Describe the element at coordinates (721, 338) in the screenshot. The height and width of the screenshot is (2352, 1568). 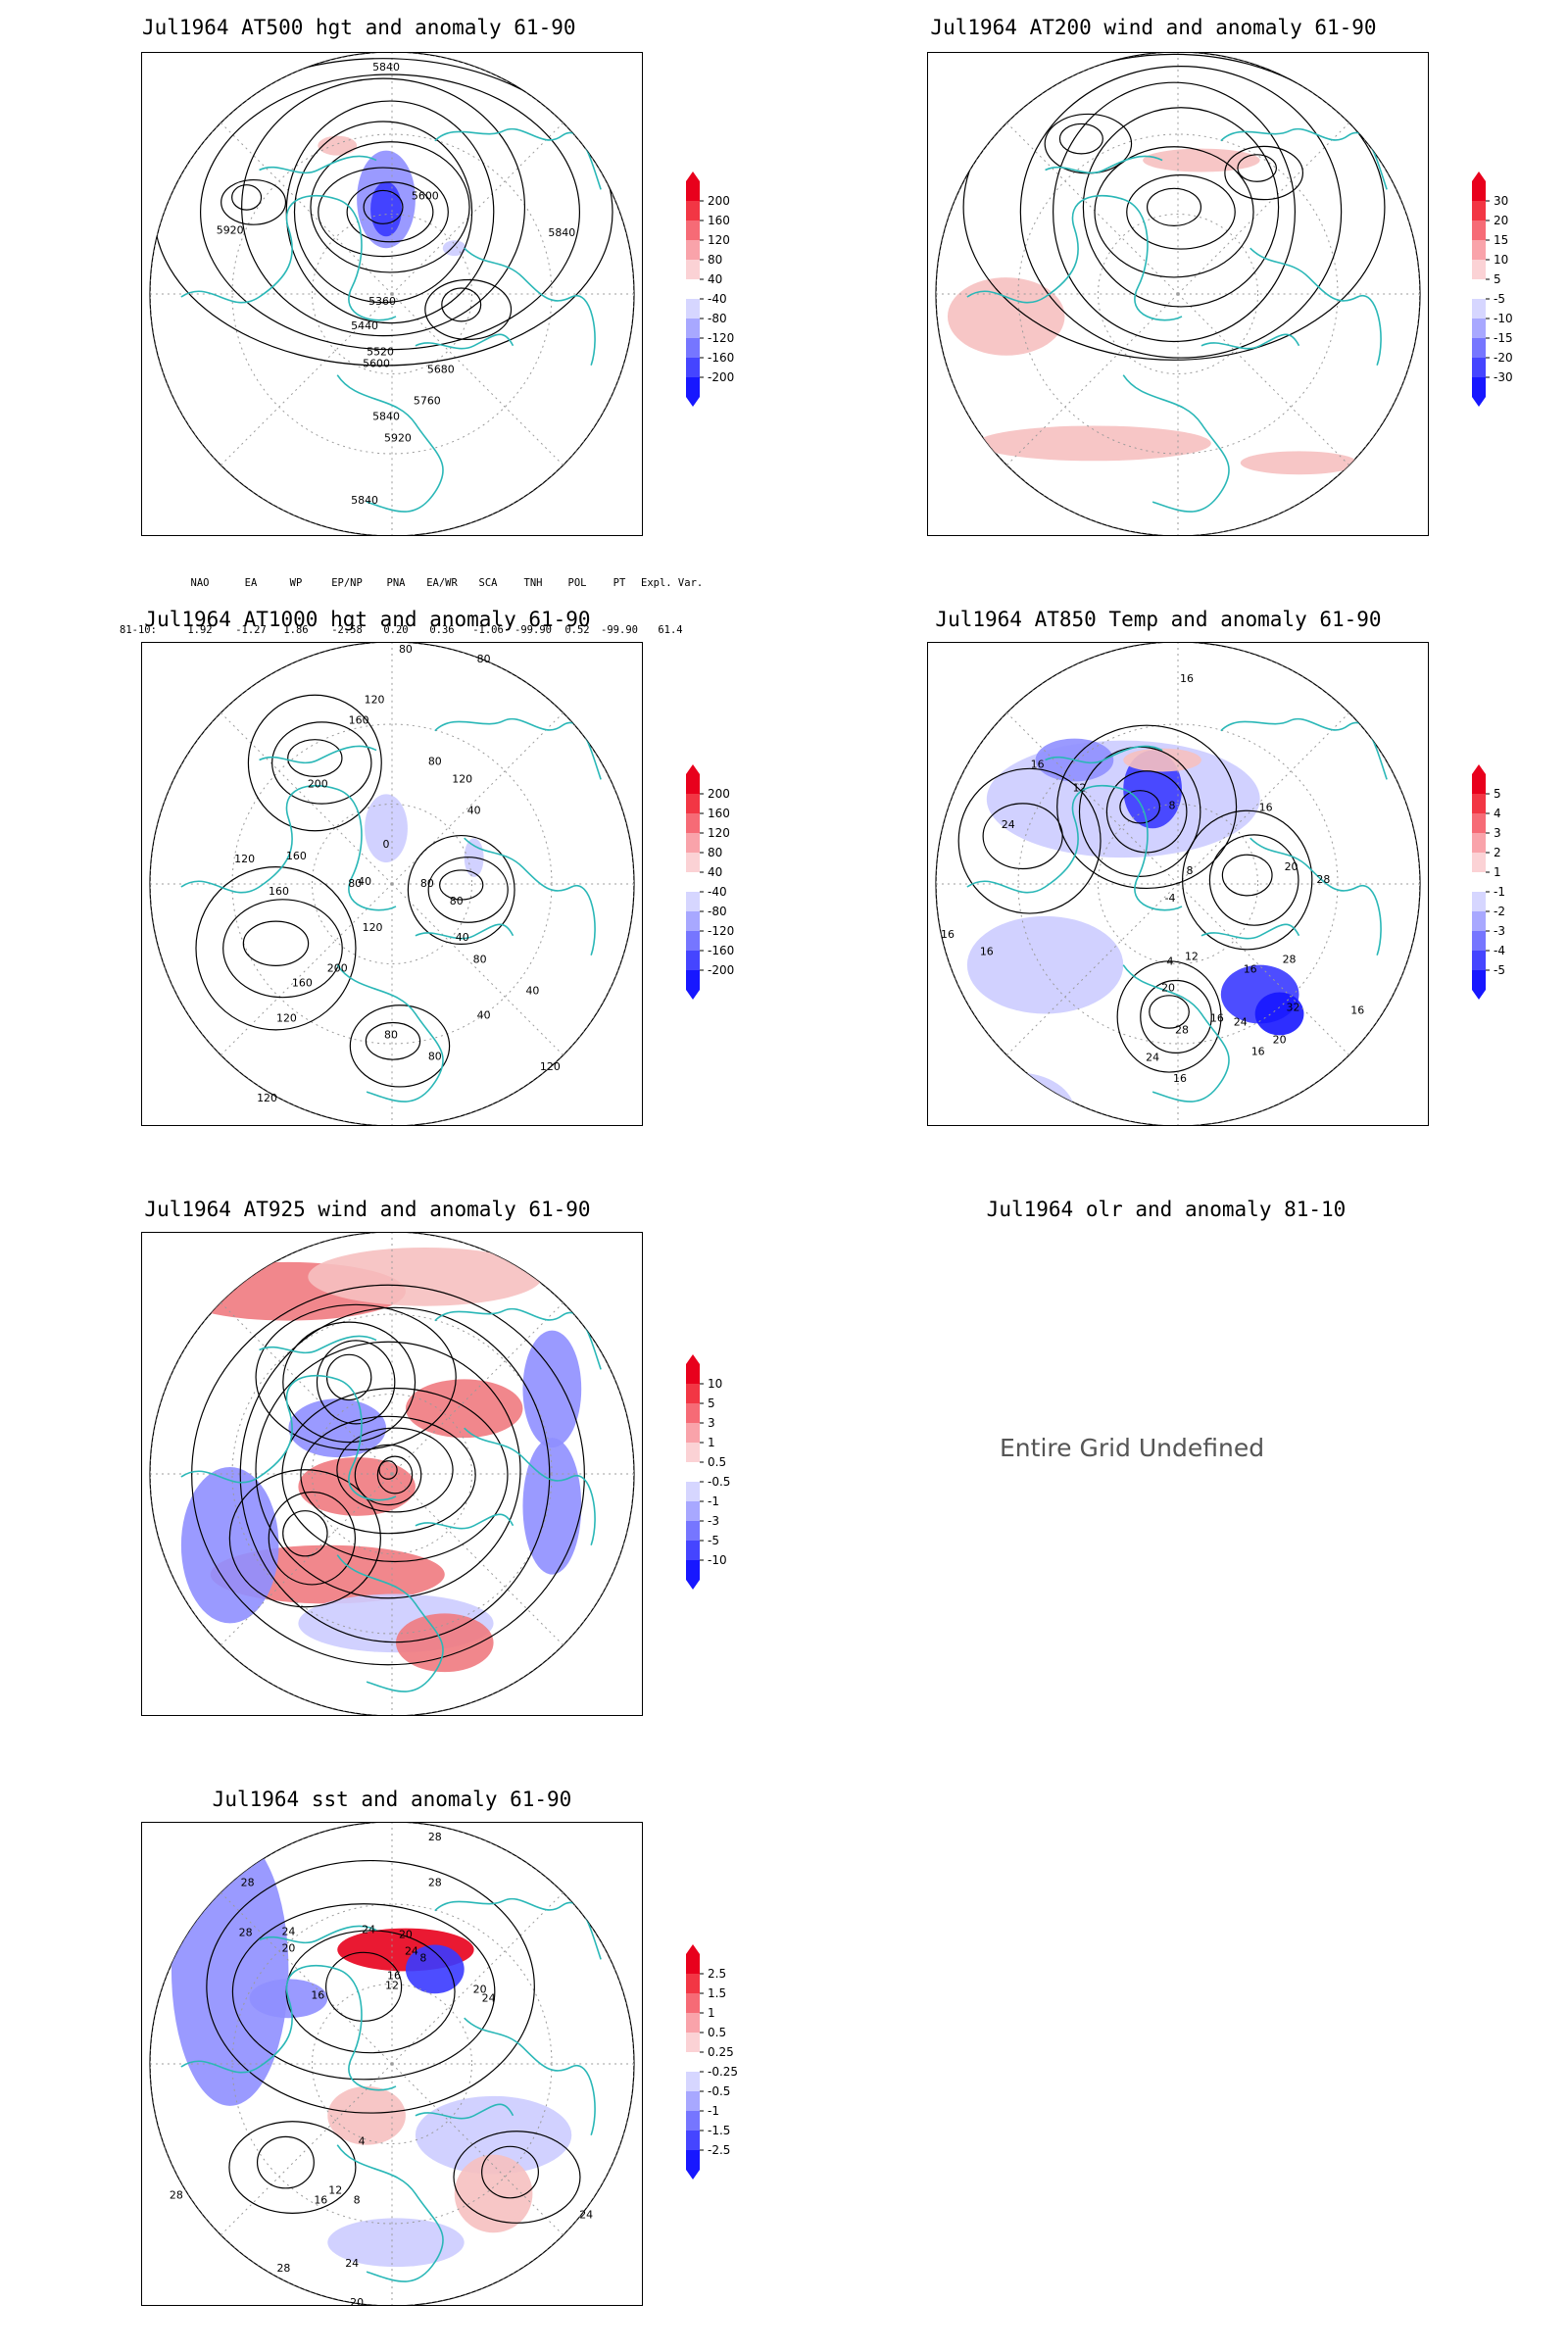
I see `colorbar-label: -120` at that location.